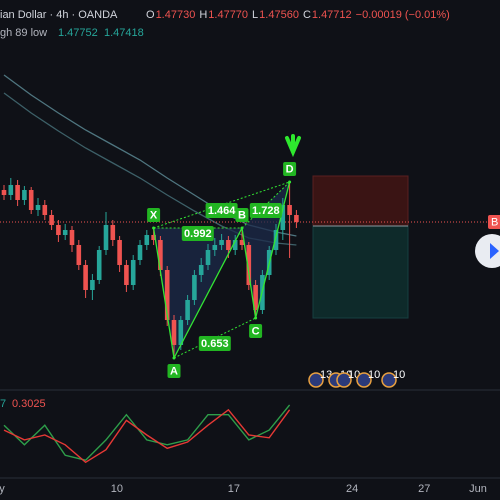  Describe the element at coordinates (228, 15) in the screenshot. I see `ohlc-value: 1.47770` at that location.